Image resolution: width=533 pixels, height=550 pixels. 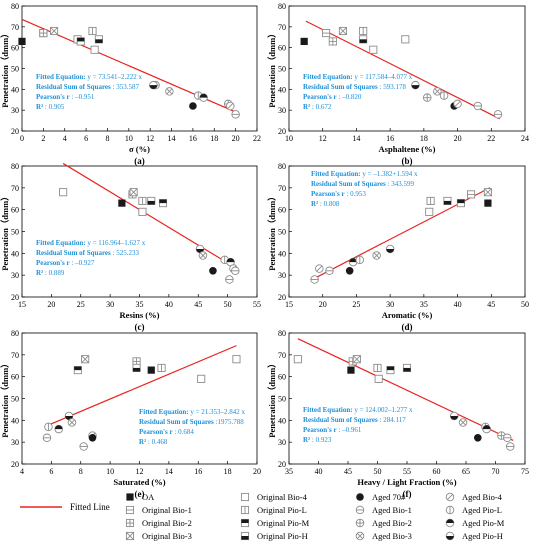 What do you see at coordinates (400, 184) in the screenshot?
I see `annotation-value: : 343.599` at bounding box center [400, 184].